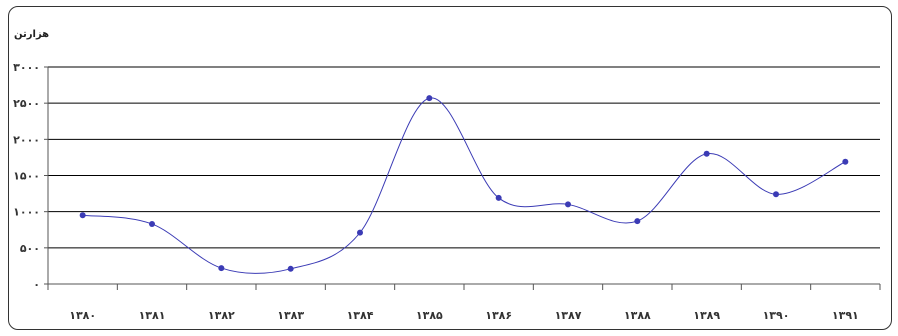 This screenshot has height=336, width=898. I want to click on x-tick-label: ۱۳۸۱, so click(152, 315).